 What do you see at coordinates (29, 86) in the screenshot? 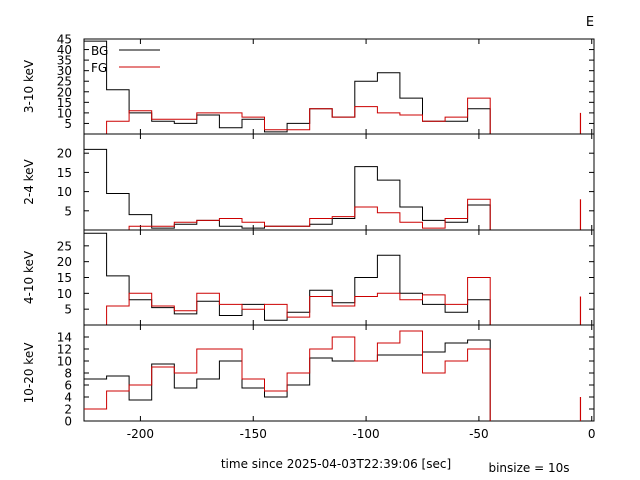
I see `y-axis-label: 3-10 keV` at bounding box center [29, 86].